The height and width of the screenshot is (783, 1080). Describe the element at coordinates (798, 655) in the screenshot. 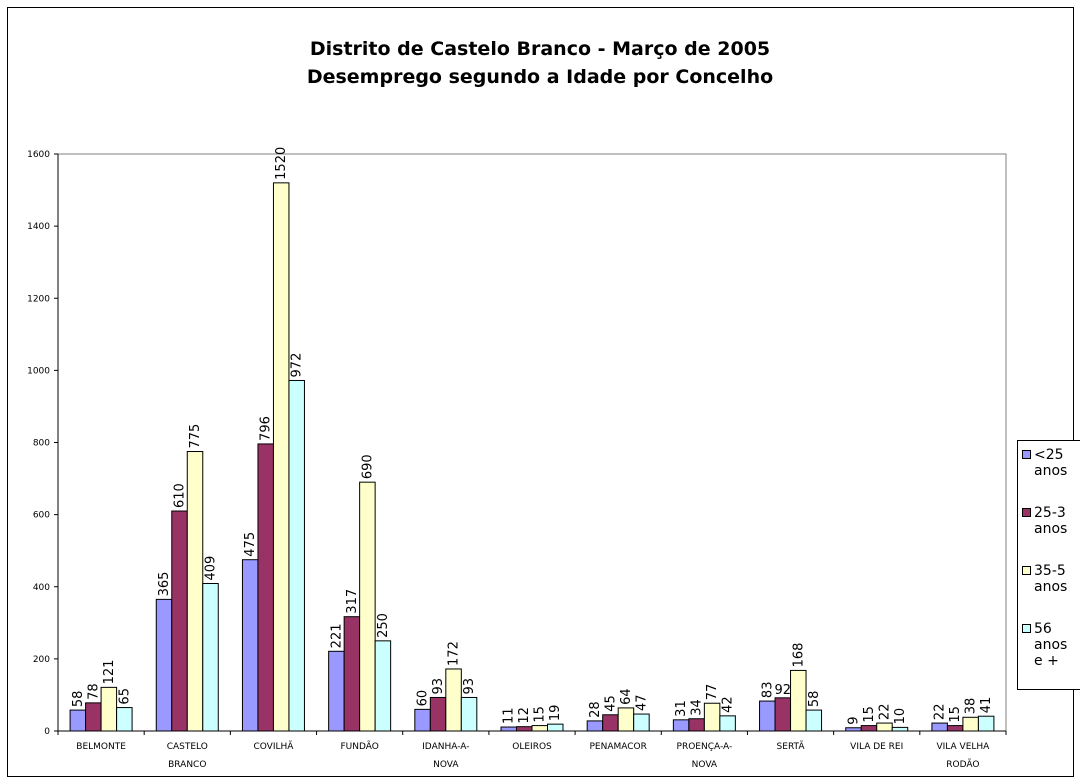

I see `data-label: 168` at that location.